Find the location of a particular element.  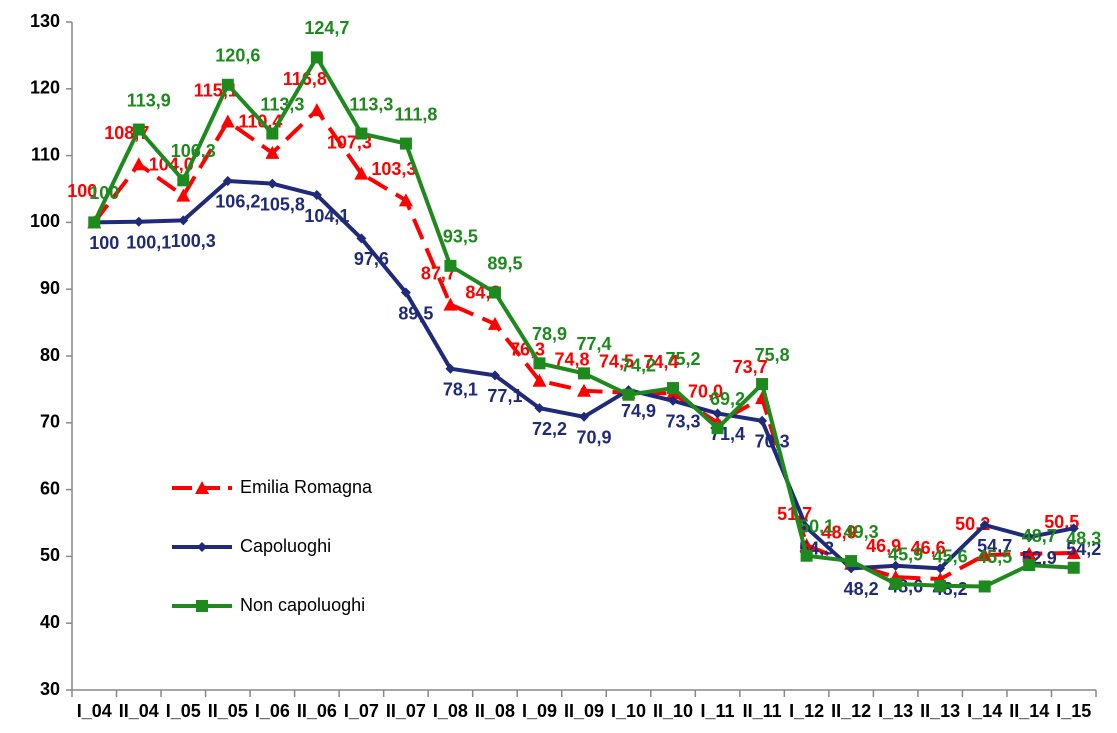

y-tick-label: 130 is located at coordinates (45, 21).